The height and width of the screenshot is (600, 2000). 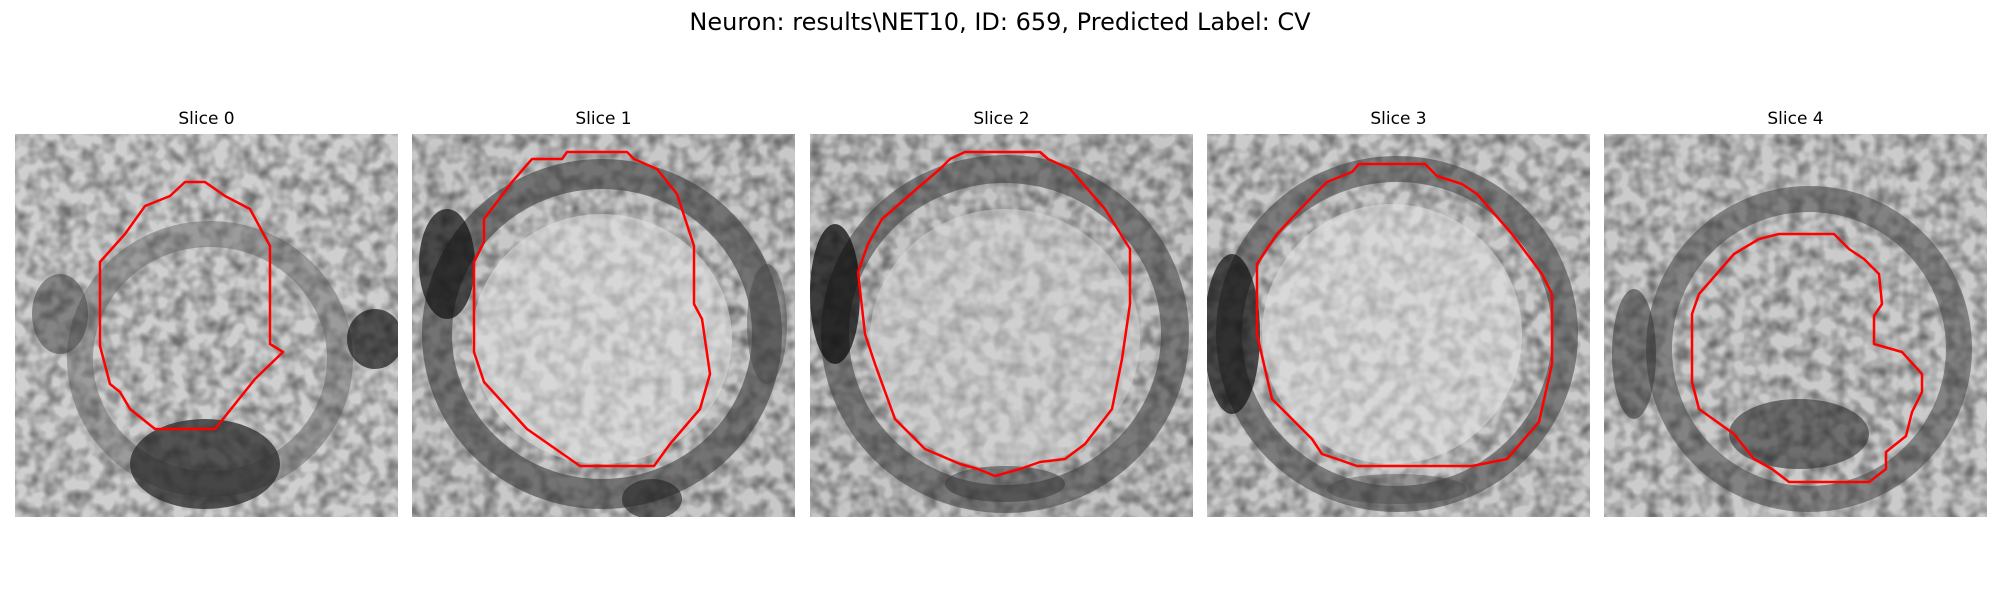 I want to click on slice-4-image, so click(x=1795, y=325).